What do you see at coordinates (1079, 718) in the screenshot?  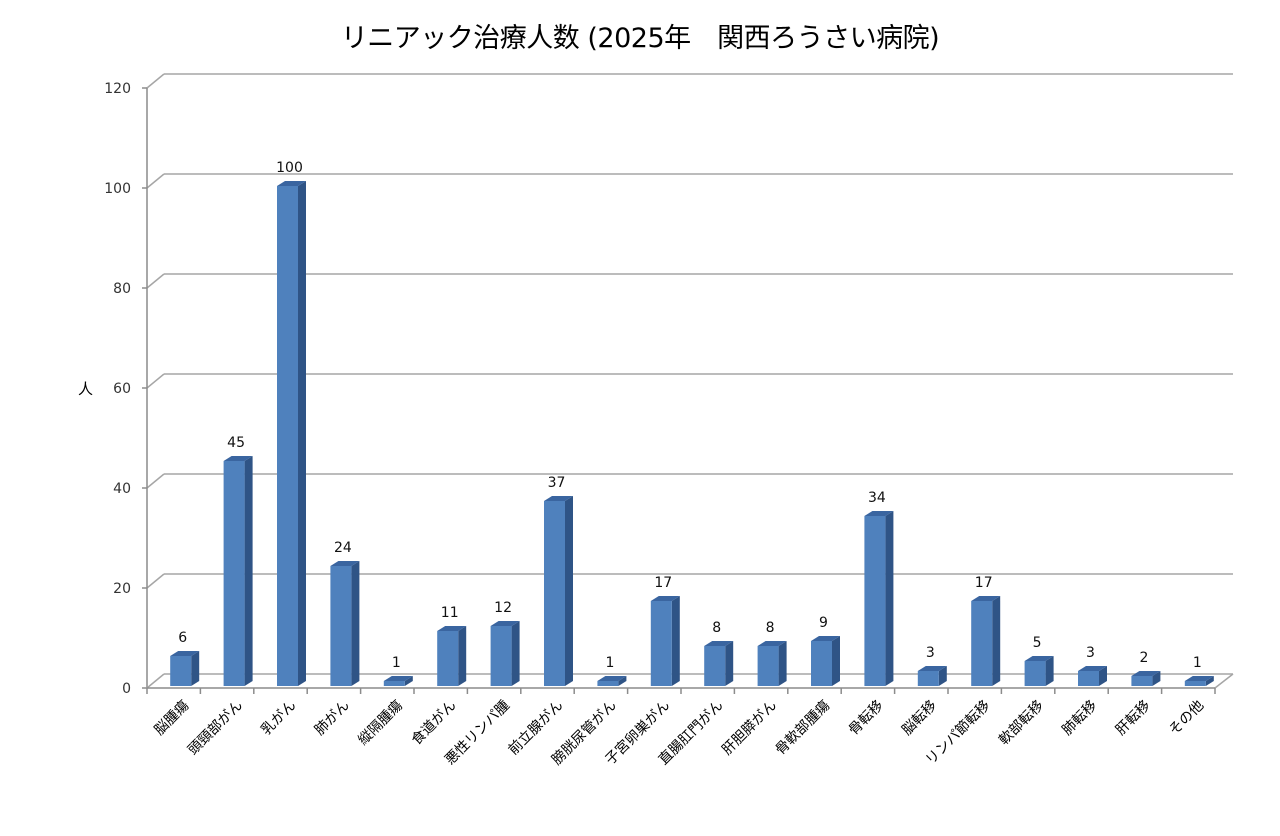 I see `category-label: 肺転移` at bounding box center [1079, 718].